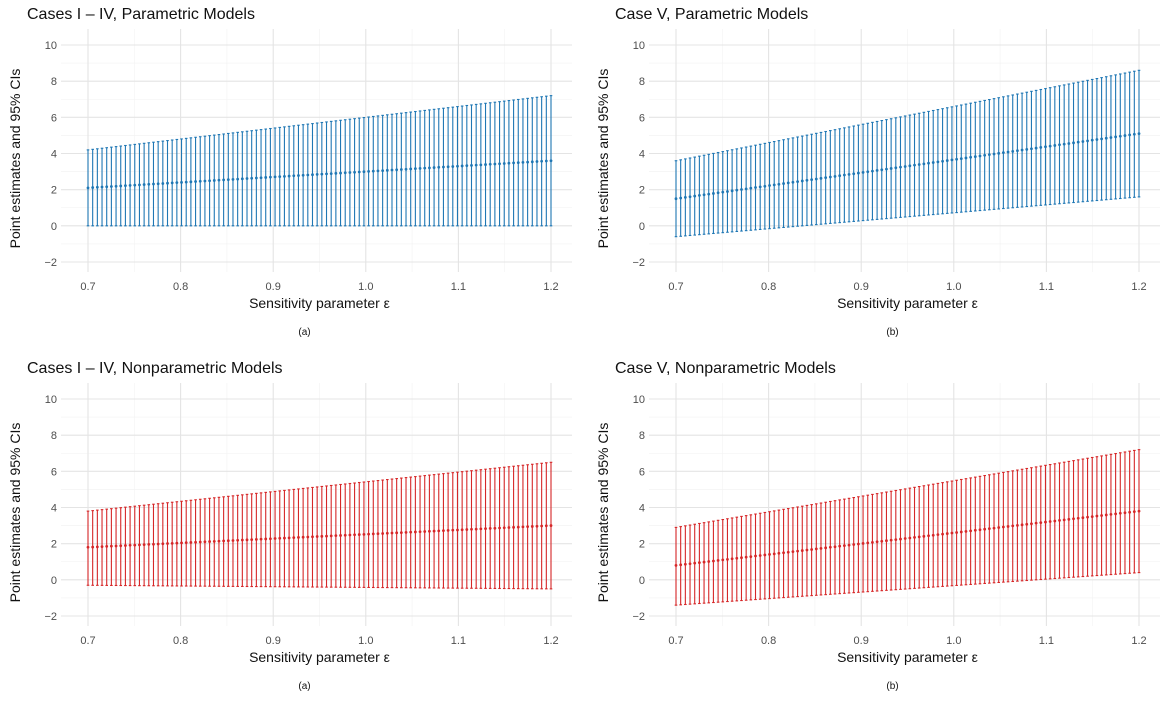 The image size is (1175, 705). Describe the element at coordinates (642, 191) in the screenshot. I see `chart-2-y-tick-label: 2` at that location.